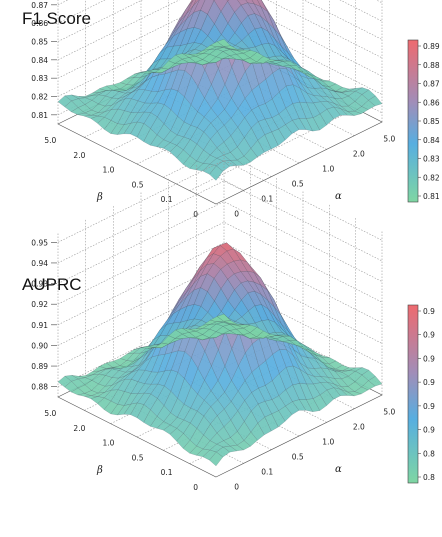 This screenshot has width=442, height=537. What do you see at coordinates (431, 159) in the screenshot?
I see `colorbar-tick-label: 0.83` at bounding box center [431, 159].